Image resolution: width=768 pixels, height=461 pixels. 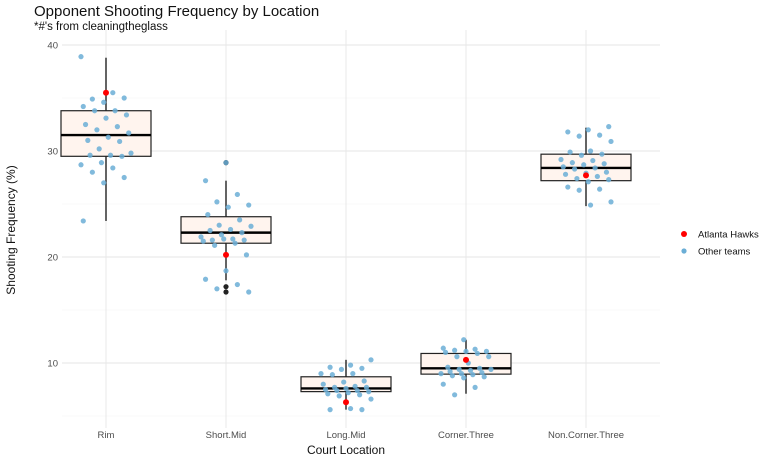 What do you see at coordinates (345, 435) in the screenshot?
I see `x-tick-label: Long.Mid` at bounding box center [345, 435].